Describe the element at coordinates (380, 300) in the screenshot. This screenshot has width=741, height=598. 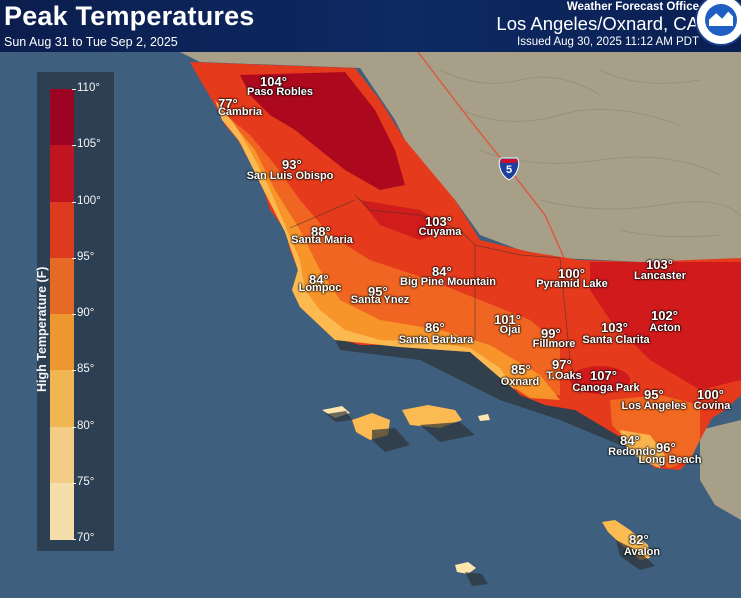
I see `city-name: Santa Ynez` at that location.